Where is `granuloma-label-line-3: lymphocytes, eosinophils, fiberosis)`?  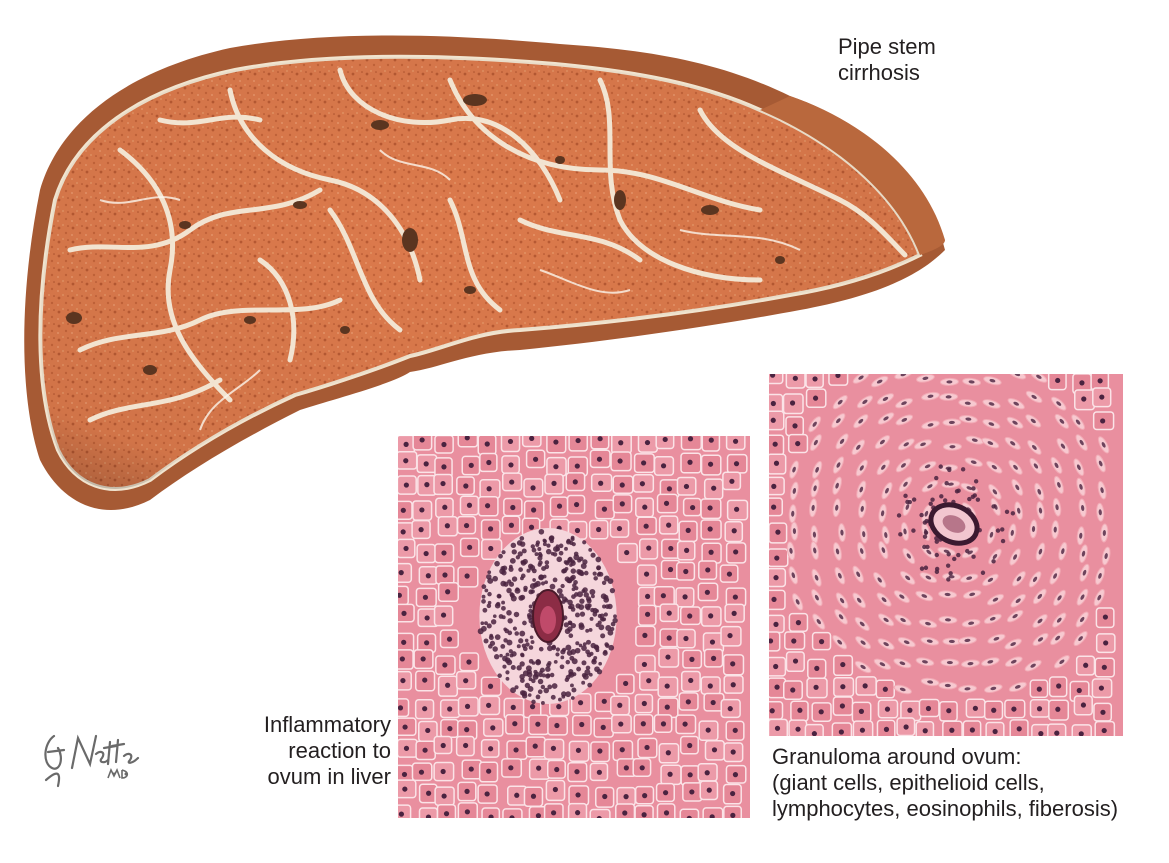
granuloma-label-line-3: lymphocytes, eosinophils, fiberosis) is located at coordinates (945, 808).